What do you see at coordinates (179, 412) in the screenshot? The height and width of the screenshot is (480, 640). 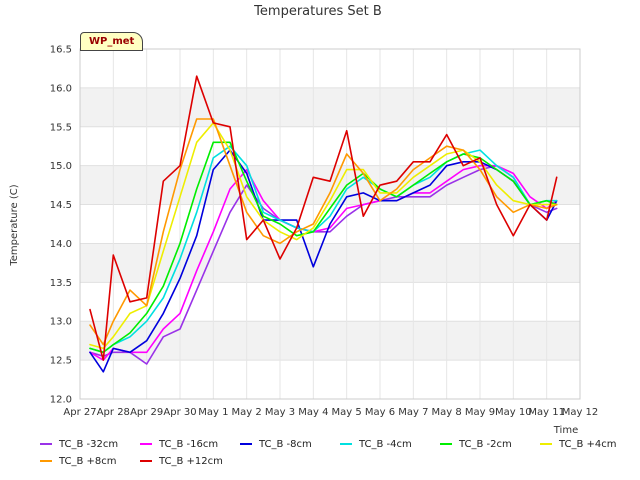 I see `x-tick-label: Apr 30` at bounding box center [179, 412].